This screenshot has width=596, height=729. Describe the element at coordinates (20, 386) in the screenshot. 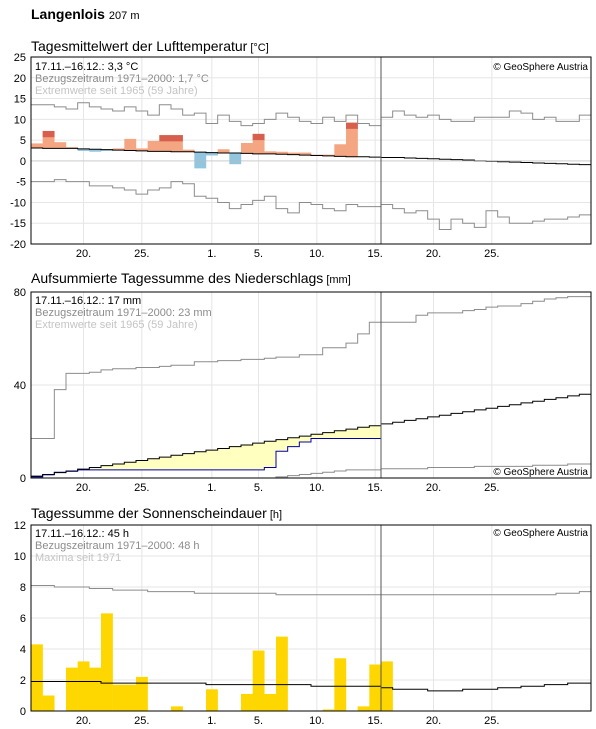

I see `precipitation-ytick-label: 40` at that location.